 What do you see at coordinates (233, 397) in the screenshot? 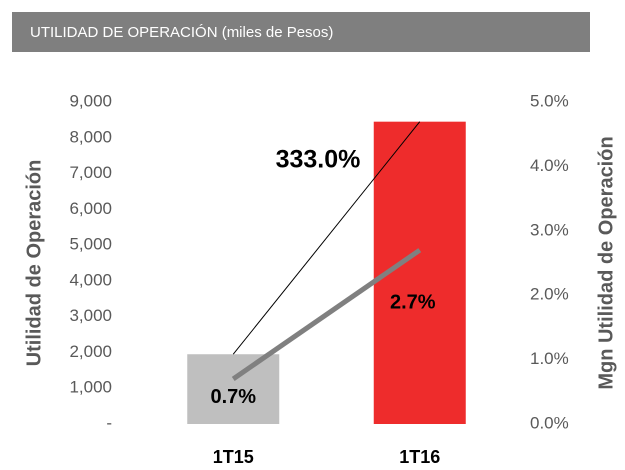
I see `data-label: 0.7%` at bounding box center [233, 397].